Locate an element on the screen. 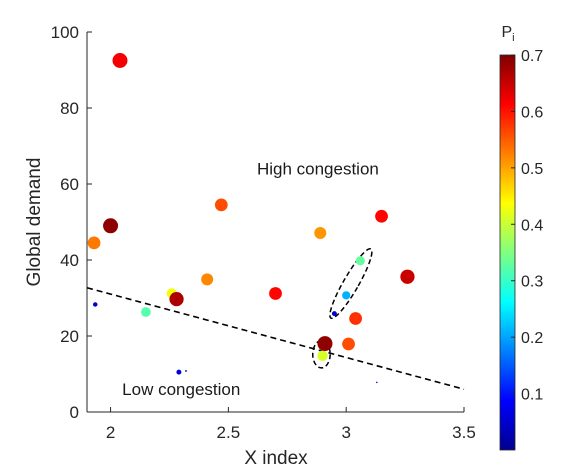 This screenshot has width=564, height=470. colorbar-tick-label-7: 0.7 is located at coordinates (532, 56).